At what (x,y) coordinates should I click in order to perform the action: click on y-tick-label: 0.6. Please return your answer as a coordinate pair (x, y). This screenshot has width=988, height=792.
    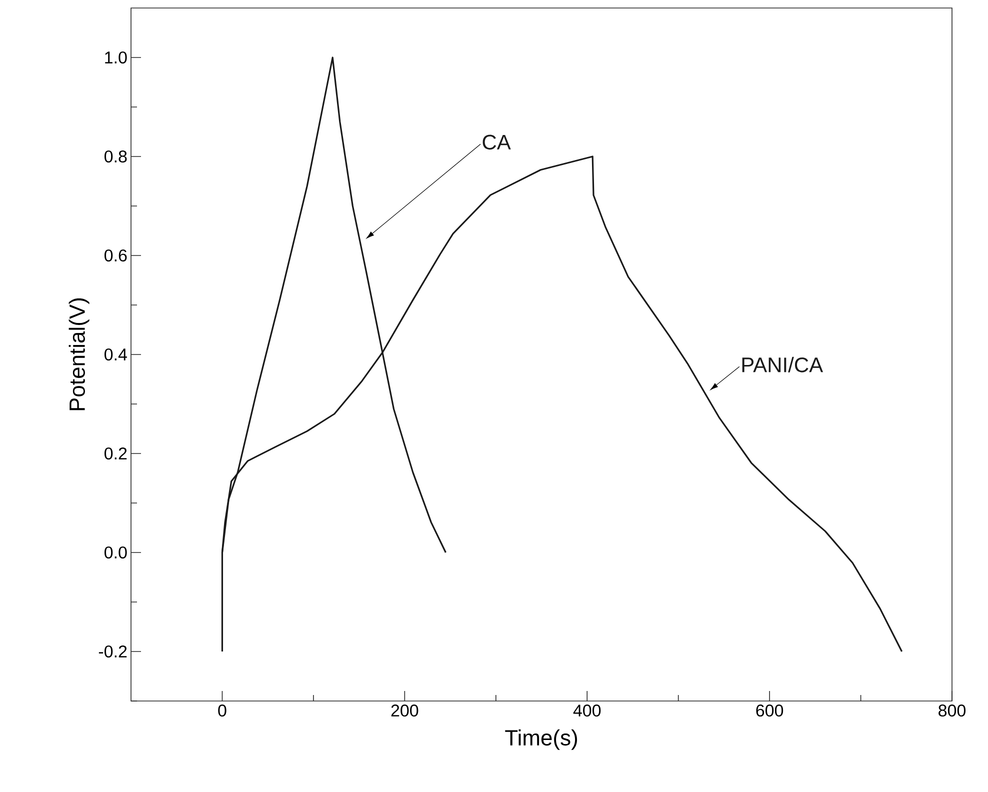
    Looking at the image, I should click on (115, 255).